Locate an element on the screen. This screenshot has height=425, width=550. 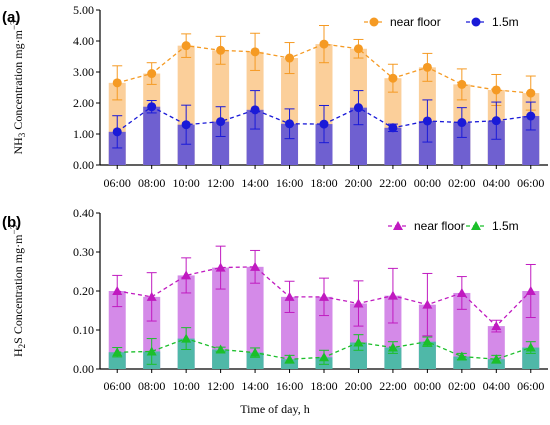
y-tick-label: 0.10 is located at coordinates (83, 330).